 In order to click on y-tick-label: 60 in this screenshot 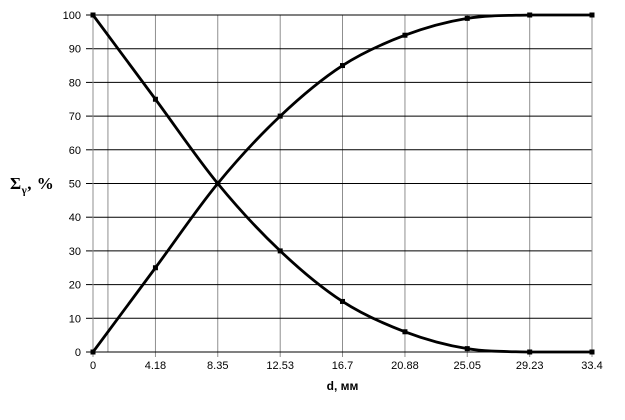, I will do `click(75, 151)`.